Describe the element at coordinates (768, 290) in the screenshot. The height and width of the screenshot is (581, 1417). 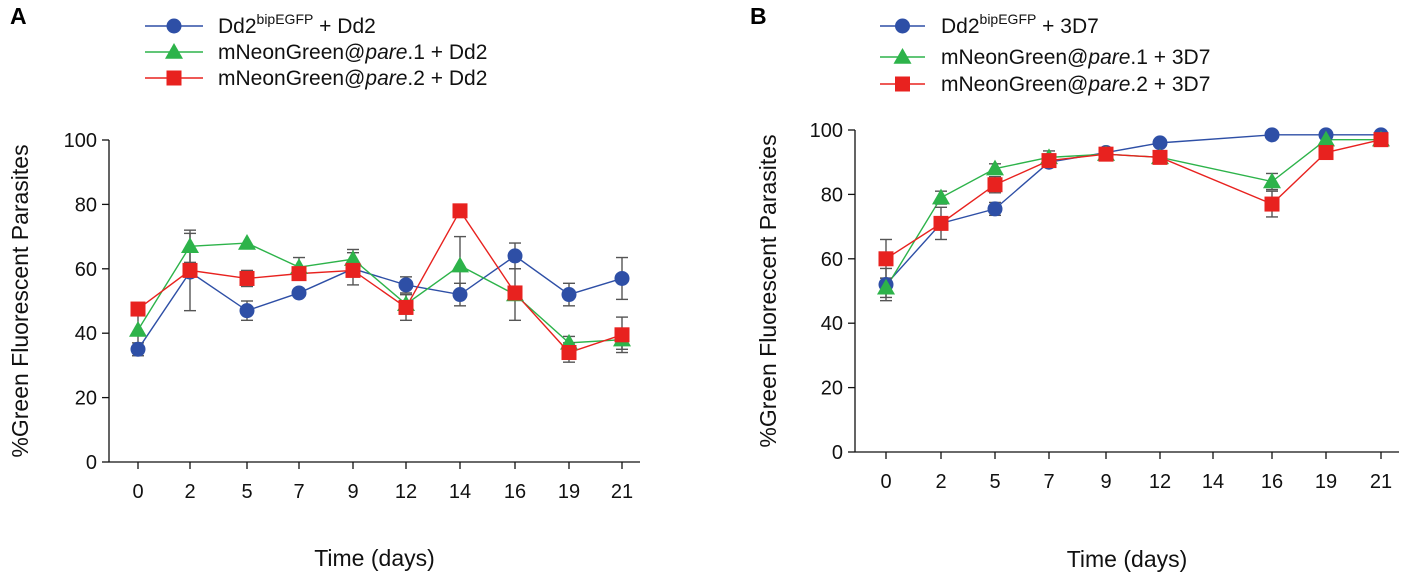
I see `y-axis-title: %Green Fluorescent Parasites` at that location.